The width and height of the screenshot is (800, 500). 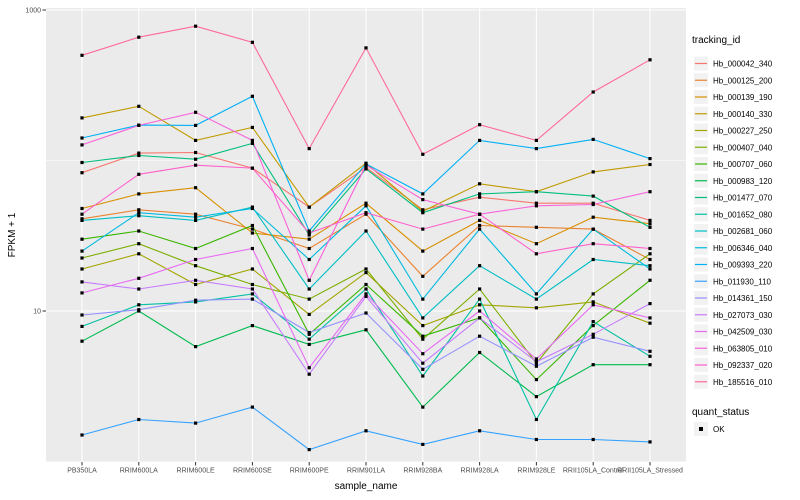 What do you see at coordinates (593, 294) in the screenshot?
I see `data-point-Hb_000407_040-RRII105LA_Control` at bounding box center [593, 294].